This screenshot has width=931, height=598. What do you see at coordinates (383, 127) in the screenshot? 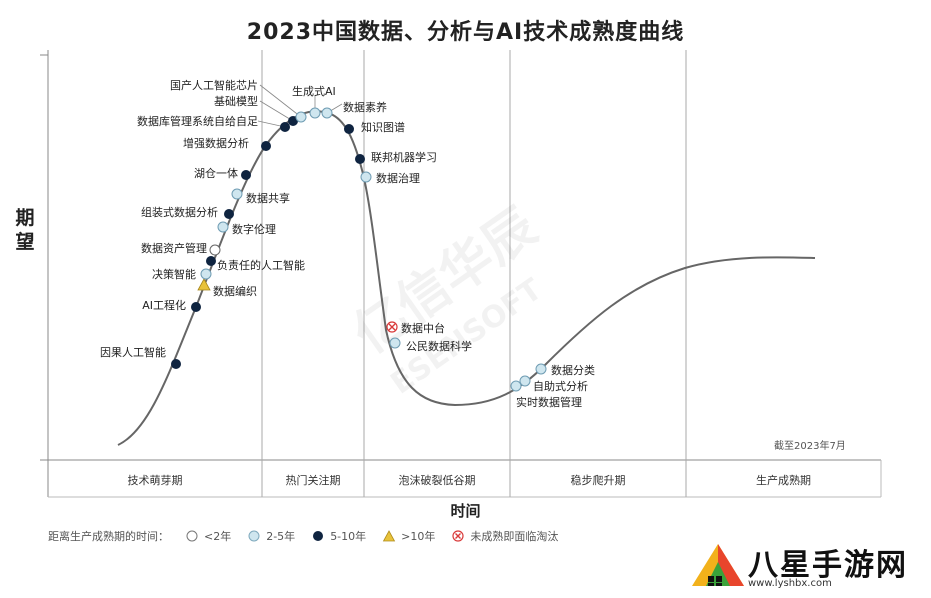
I see `technology-label: 知识图谱` at bounding box center [383, 127].